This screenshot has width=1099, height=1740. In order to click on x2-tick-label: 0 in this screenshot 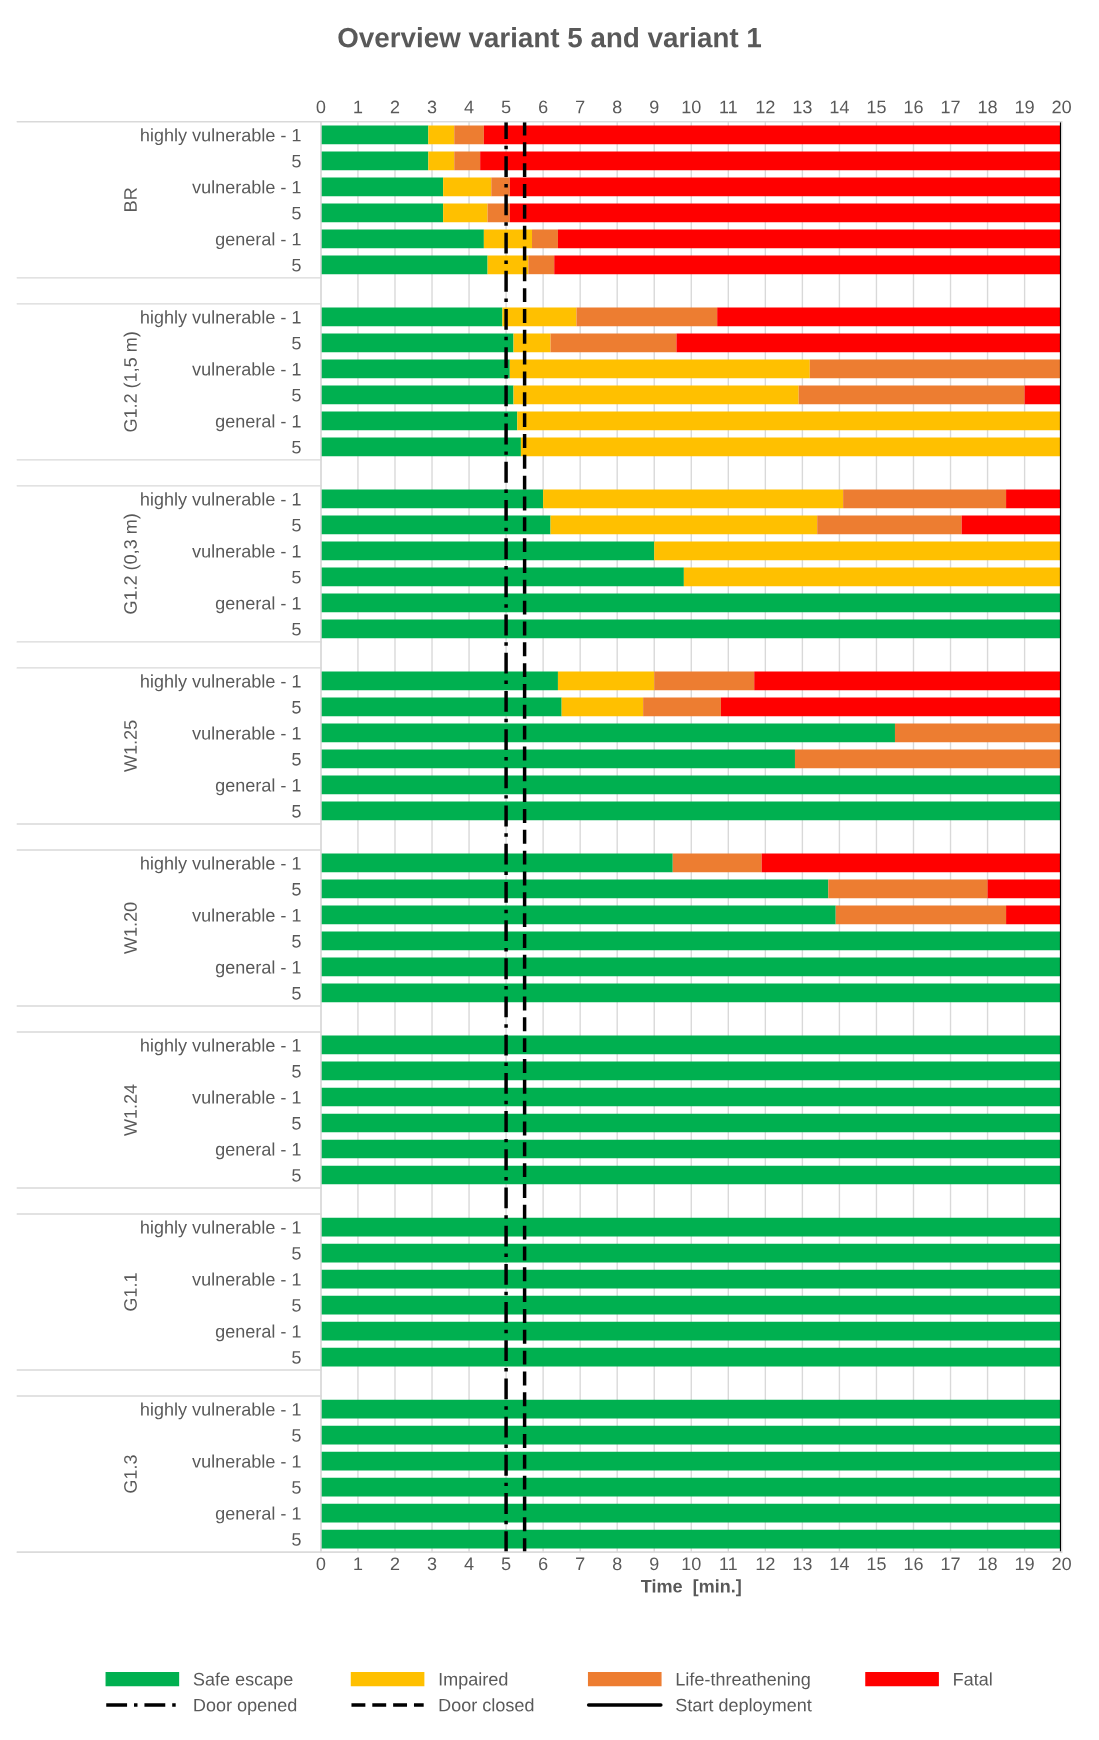, I will do `click(321, 107)`.